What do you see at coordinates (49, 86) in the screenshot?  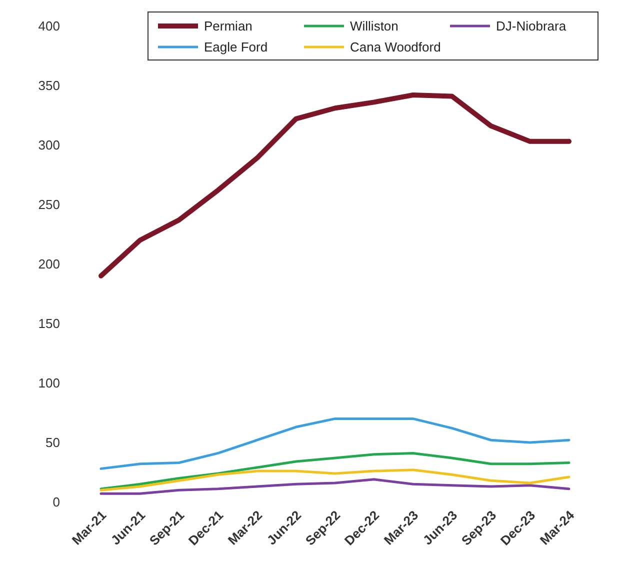 I see `y-tick-label: 350` at bounding box center [49, 86].